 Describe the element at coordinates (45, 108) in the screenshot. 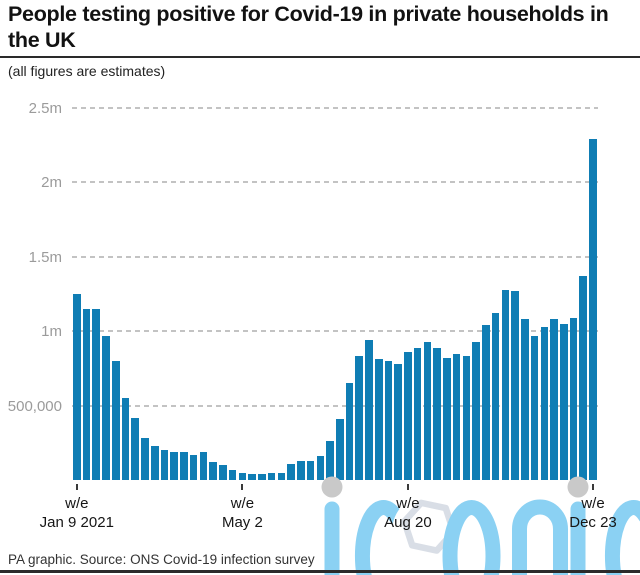

I see `y-axis-label: 2.5m` at that location.